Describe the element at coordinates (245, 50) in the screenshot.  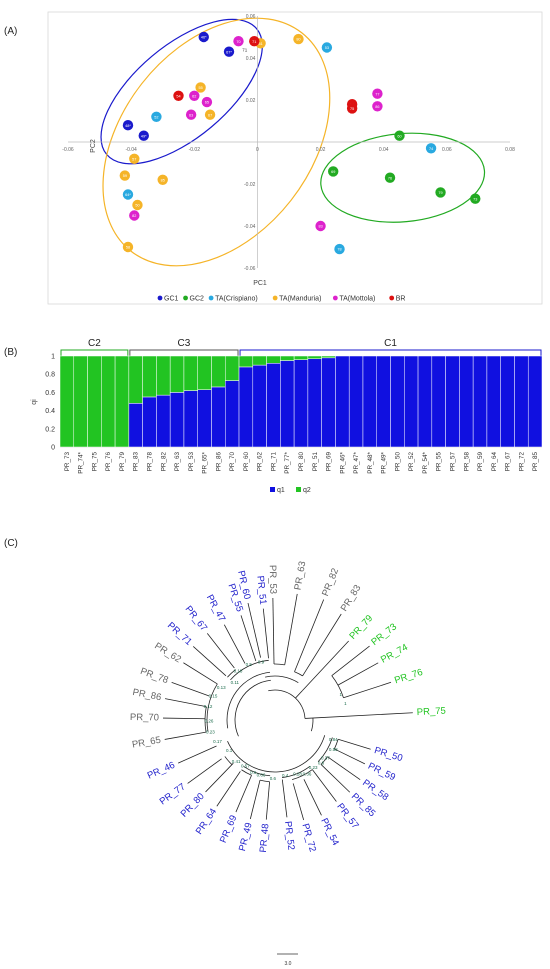
I see `pca-annotation: 71` at that location.